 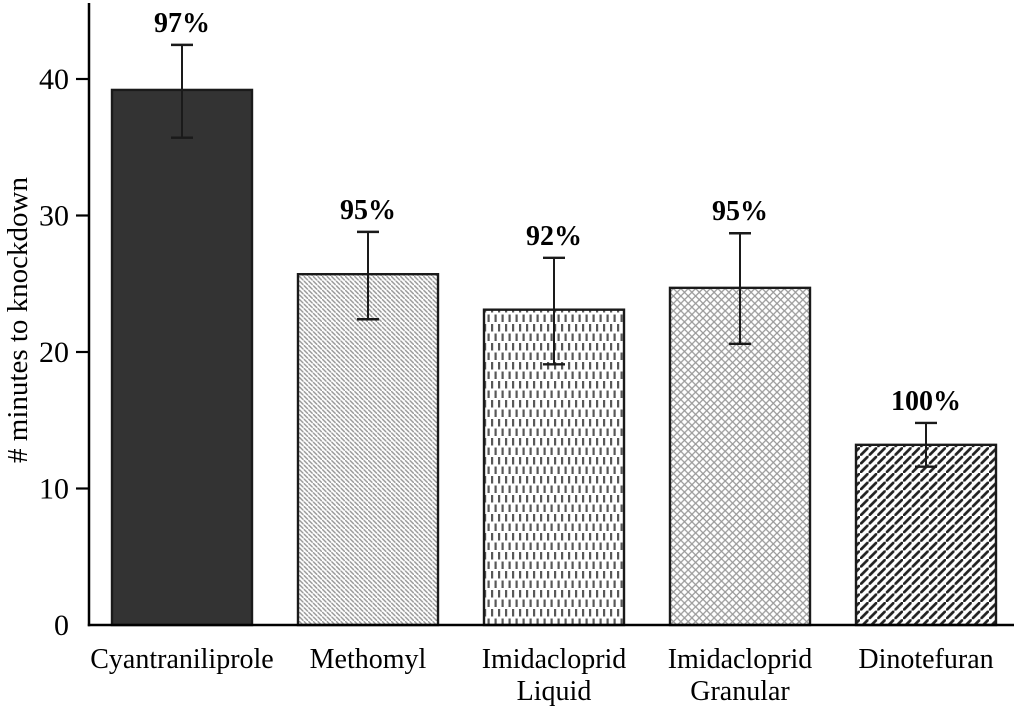 I want to click on x-category-label: Cyantraniliprole, so click(x=182, y=659).